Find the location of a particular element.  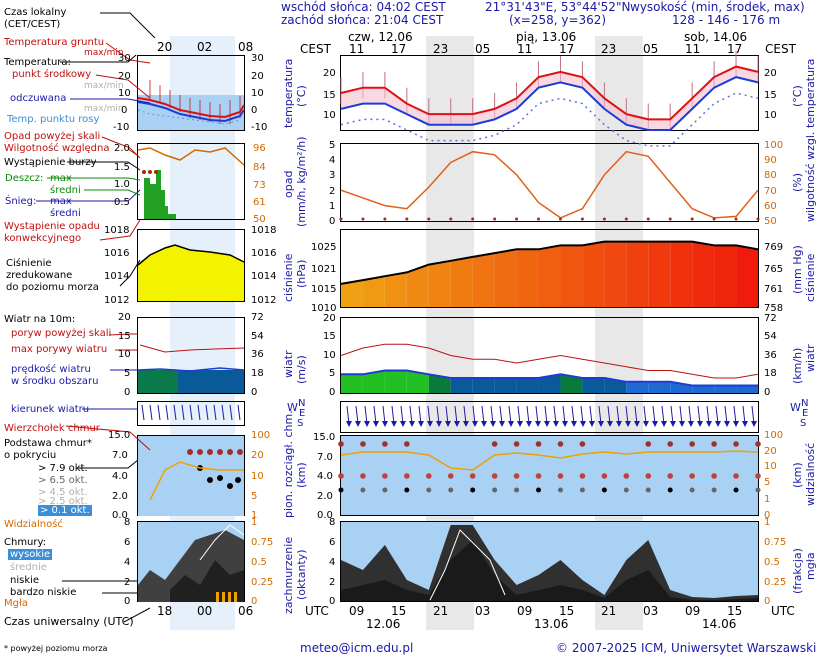

legend-felt: odczuwana is located at coordinates (38, 98).